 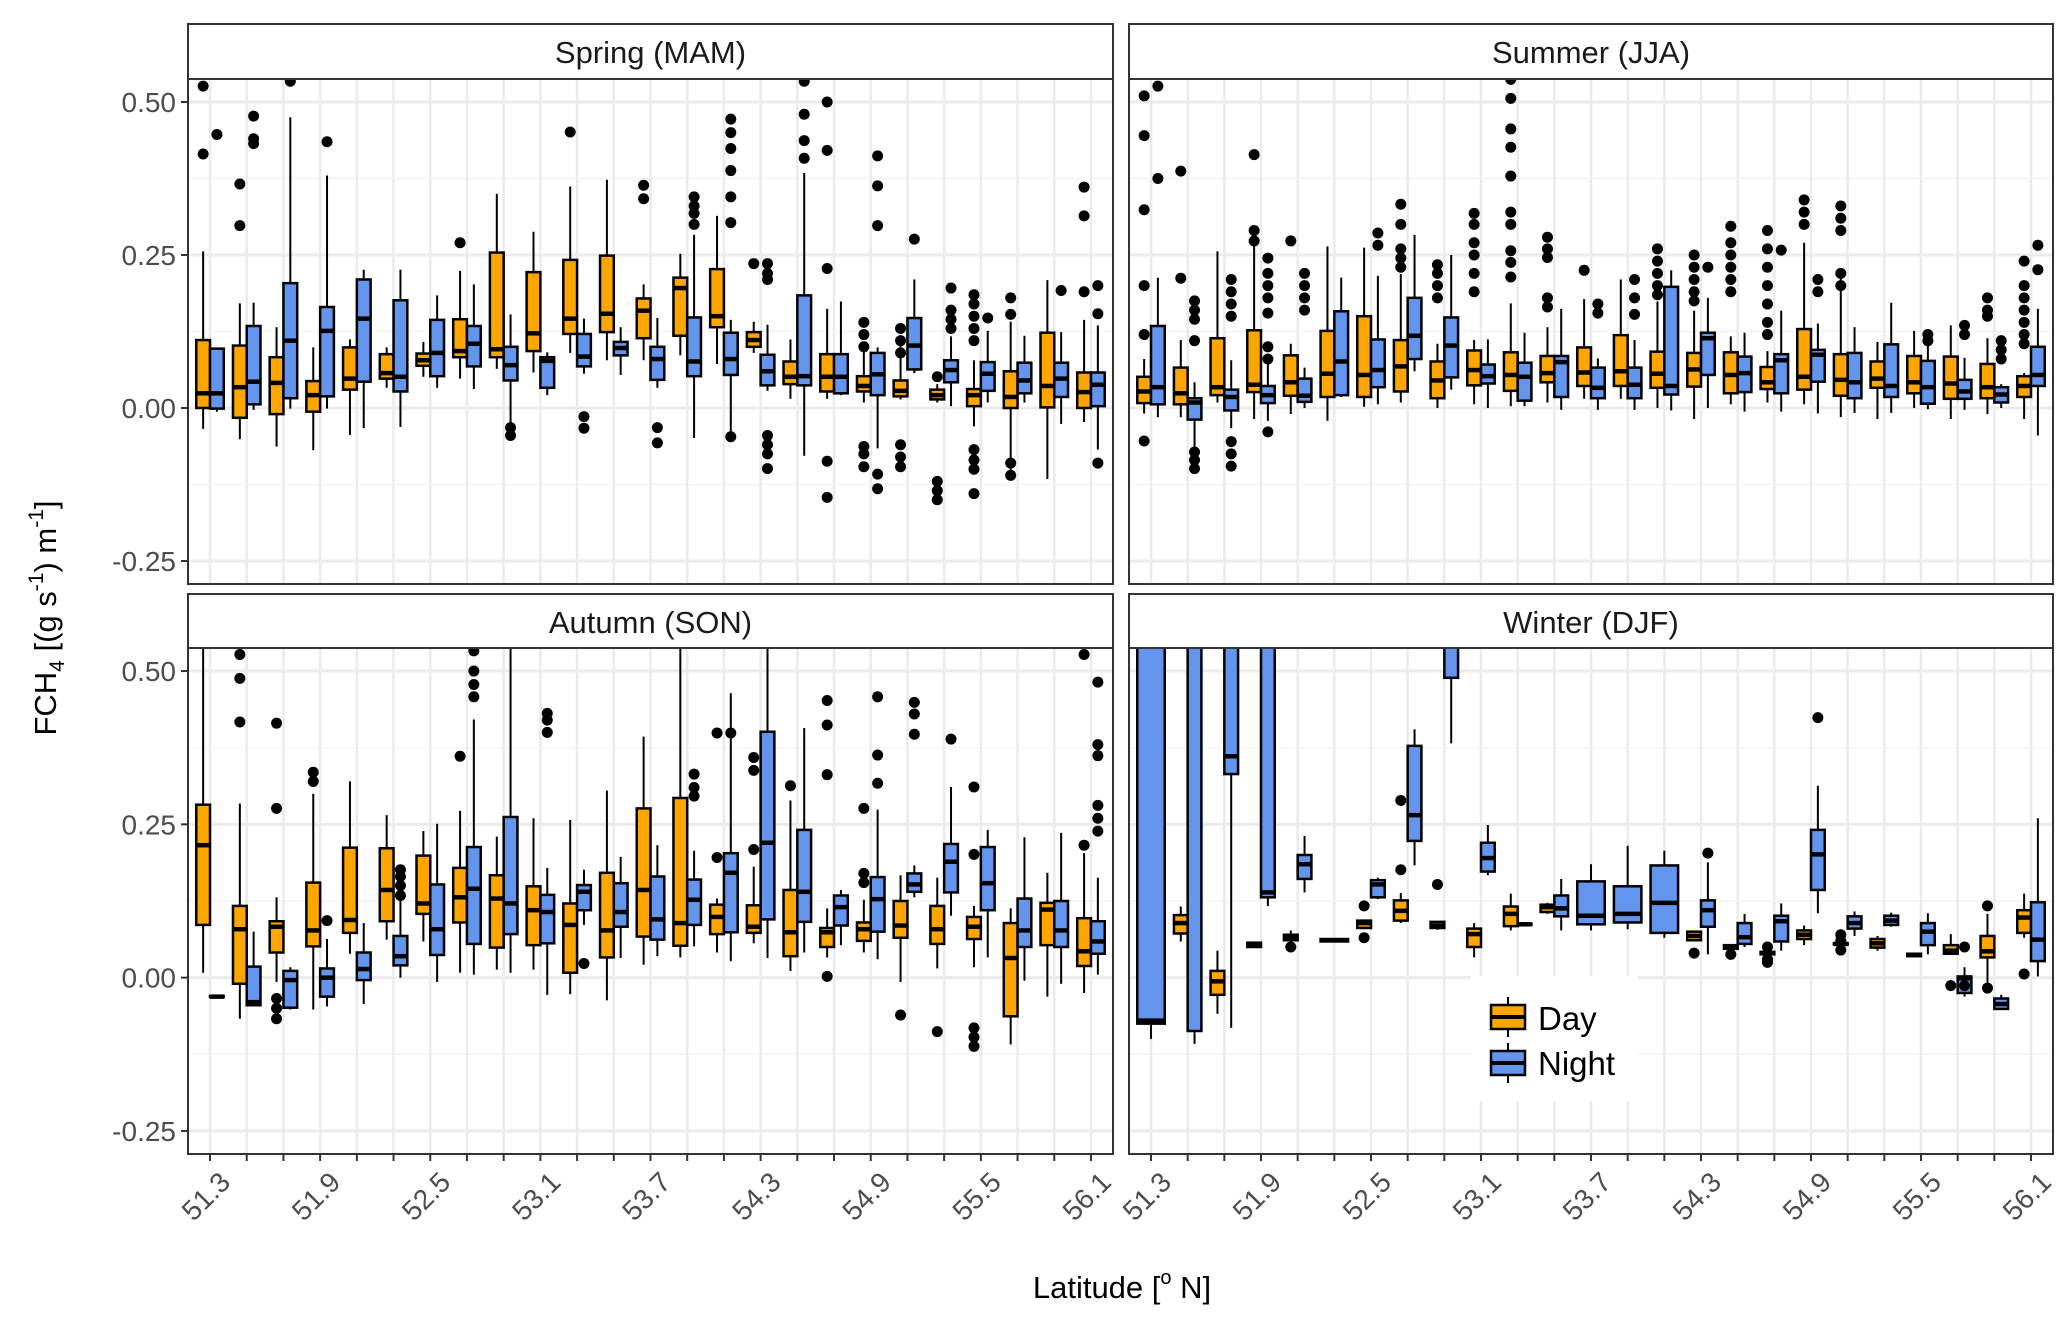 What do you see at coordinates (1576, 1063) in the screenshot?
I see `legend-label-night: Night` at bounding box center [1576, 1063].